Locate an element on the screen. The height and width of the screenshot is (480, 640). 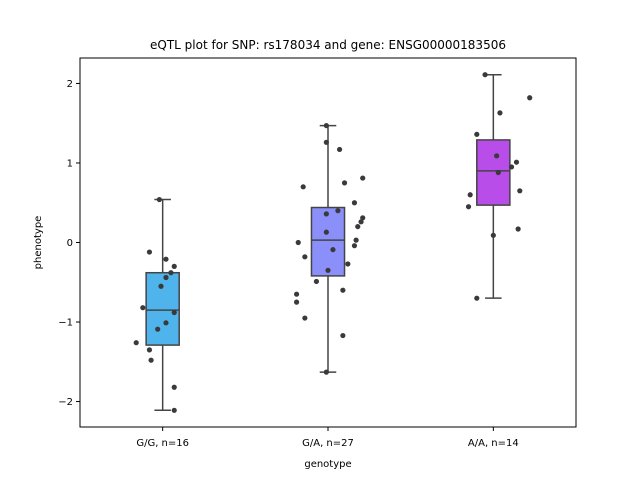
y-tick-label: 1 is located at coordinates (70, 163).